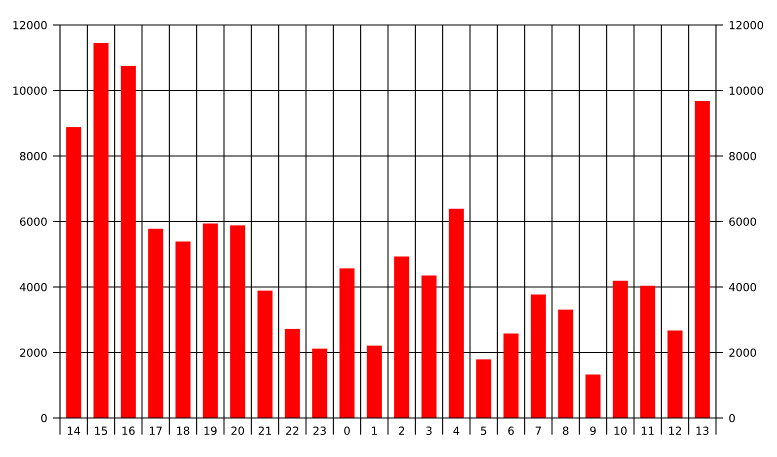 This screenshot has width=777, height=457. Describe the element at coordinates (593, 430) in the screenshot. I see `x-tick-label: 9` at that location.